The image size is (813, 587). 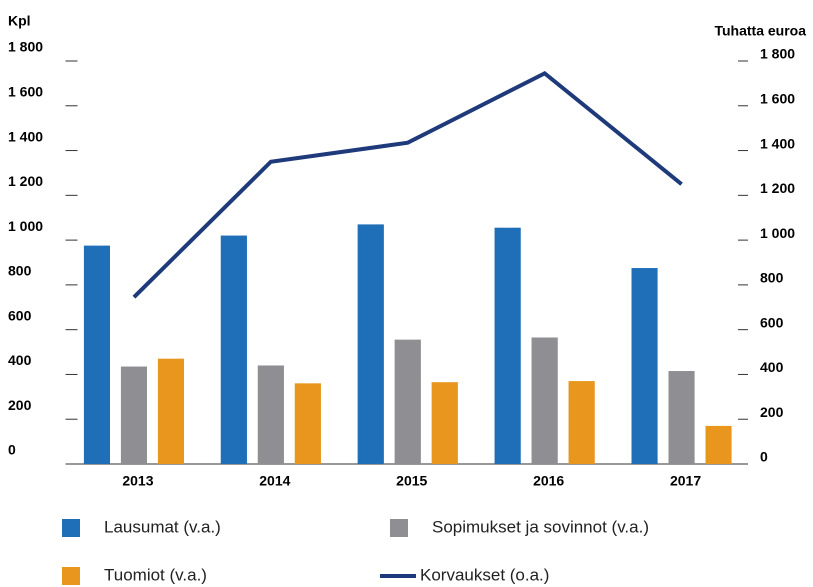 What do you see at coordinates (12, 450) in the screenshot?
I see `y-tick-label: 0` at bounding box center [12, 450].